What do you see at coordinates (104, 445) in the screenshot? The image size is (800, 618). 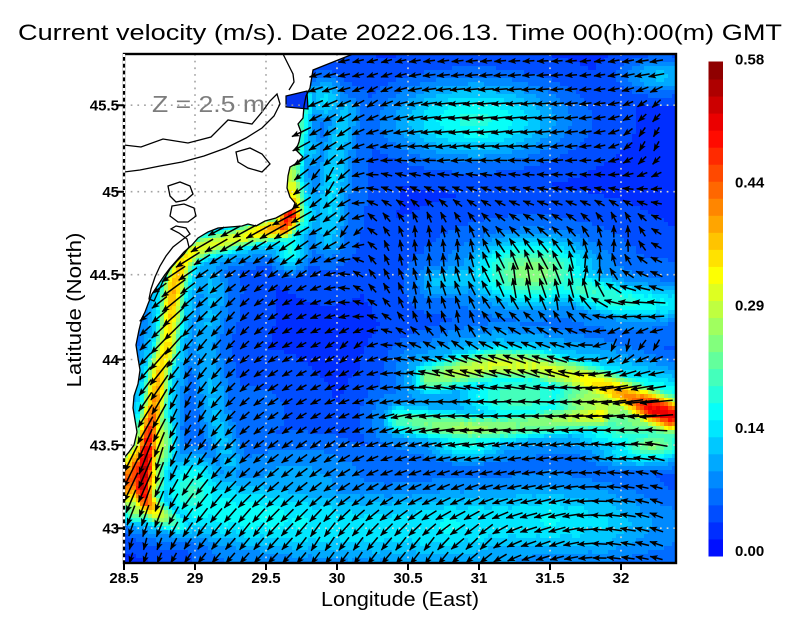 I see `svg-text: 43.5` at bounding box center [104, 445].